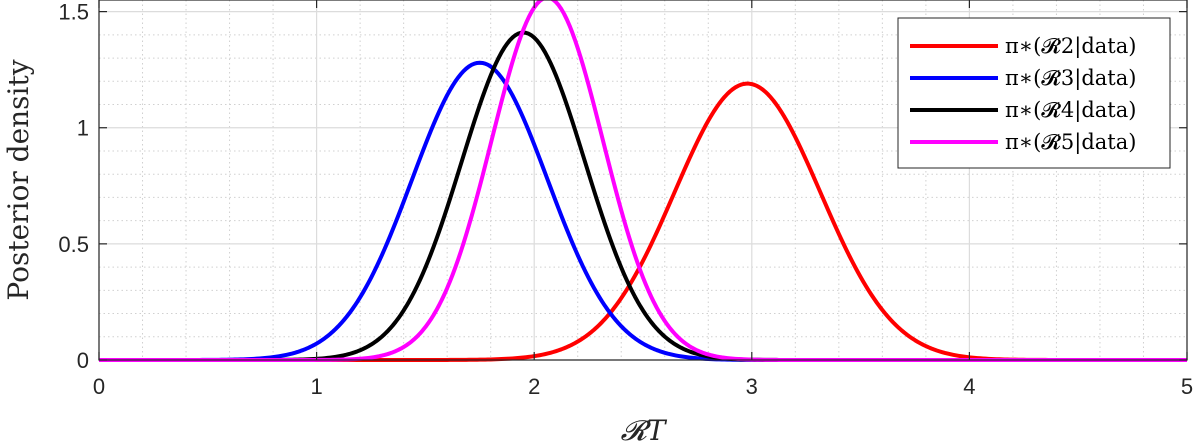  What do you see at coordinates (969, 386) in the screenshot?
I see `x-tick-label: 4` at bounding box center [969, 386].